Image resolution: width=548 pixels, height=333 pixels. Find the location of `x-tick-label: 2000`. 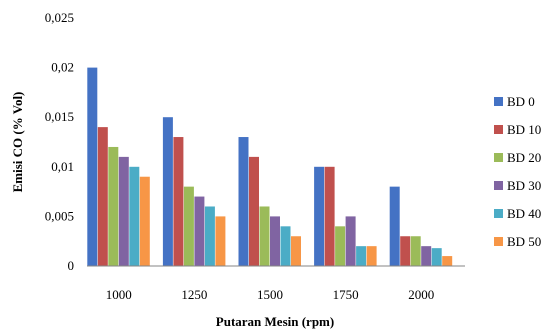

x-tick-label: 2000 is located at coordinates (421, 294).